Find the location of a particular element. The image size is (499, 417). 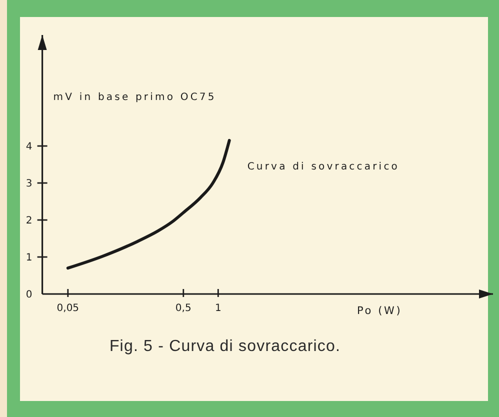

x-tick-label: 0,5 is located at coordinates (183, 308).